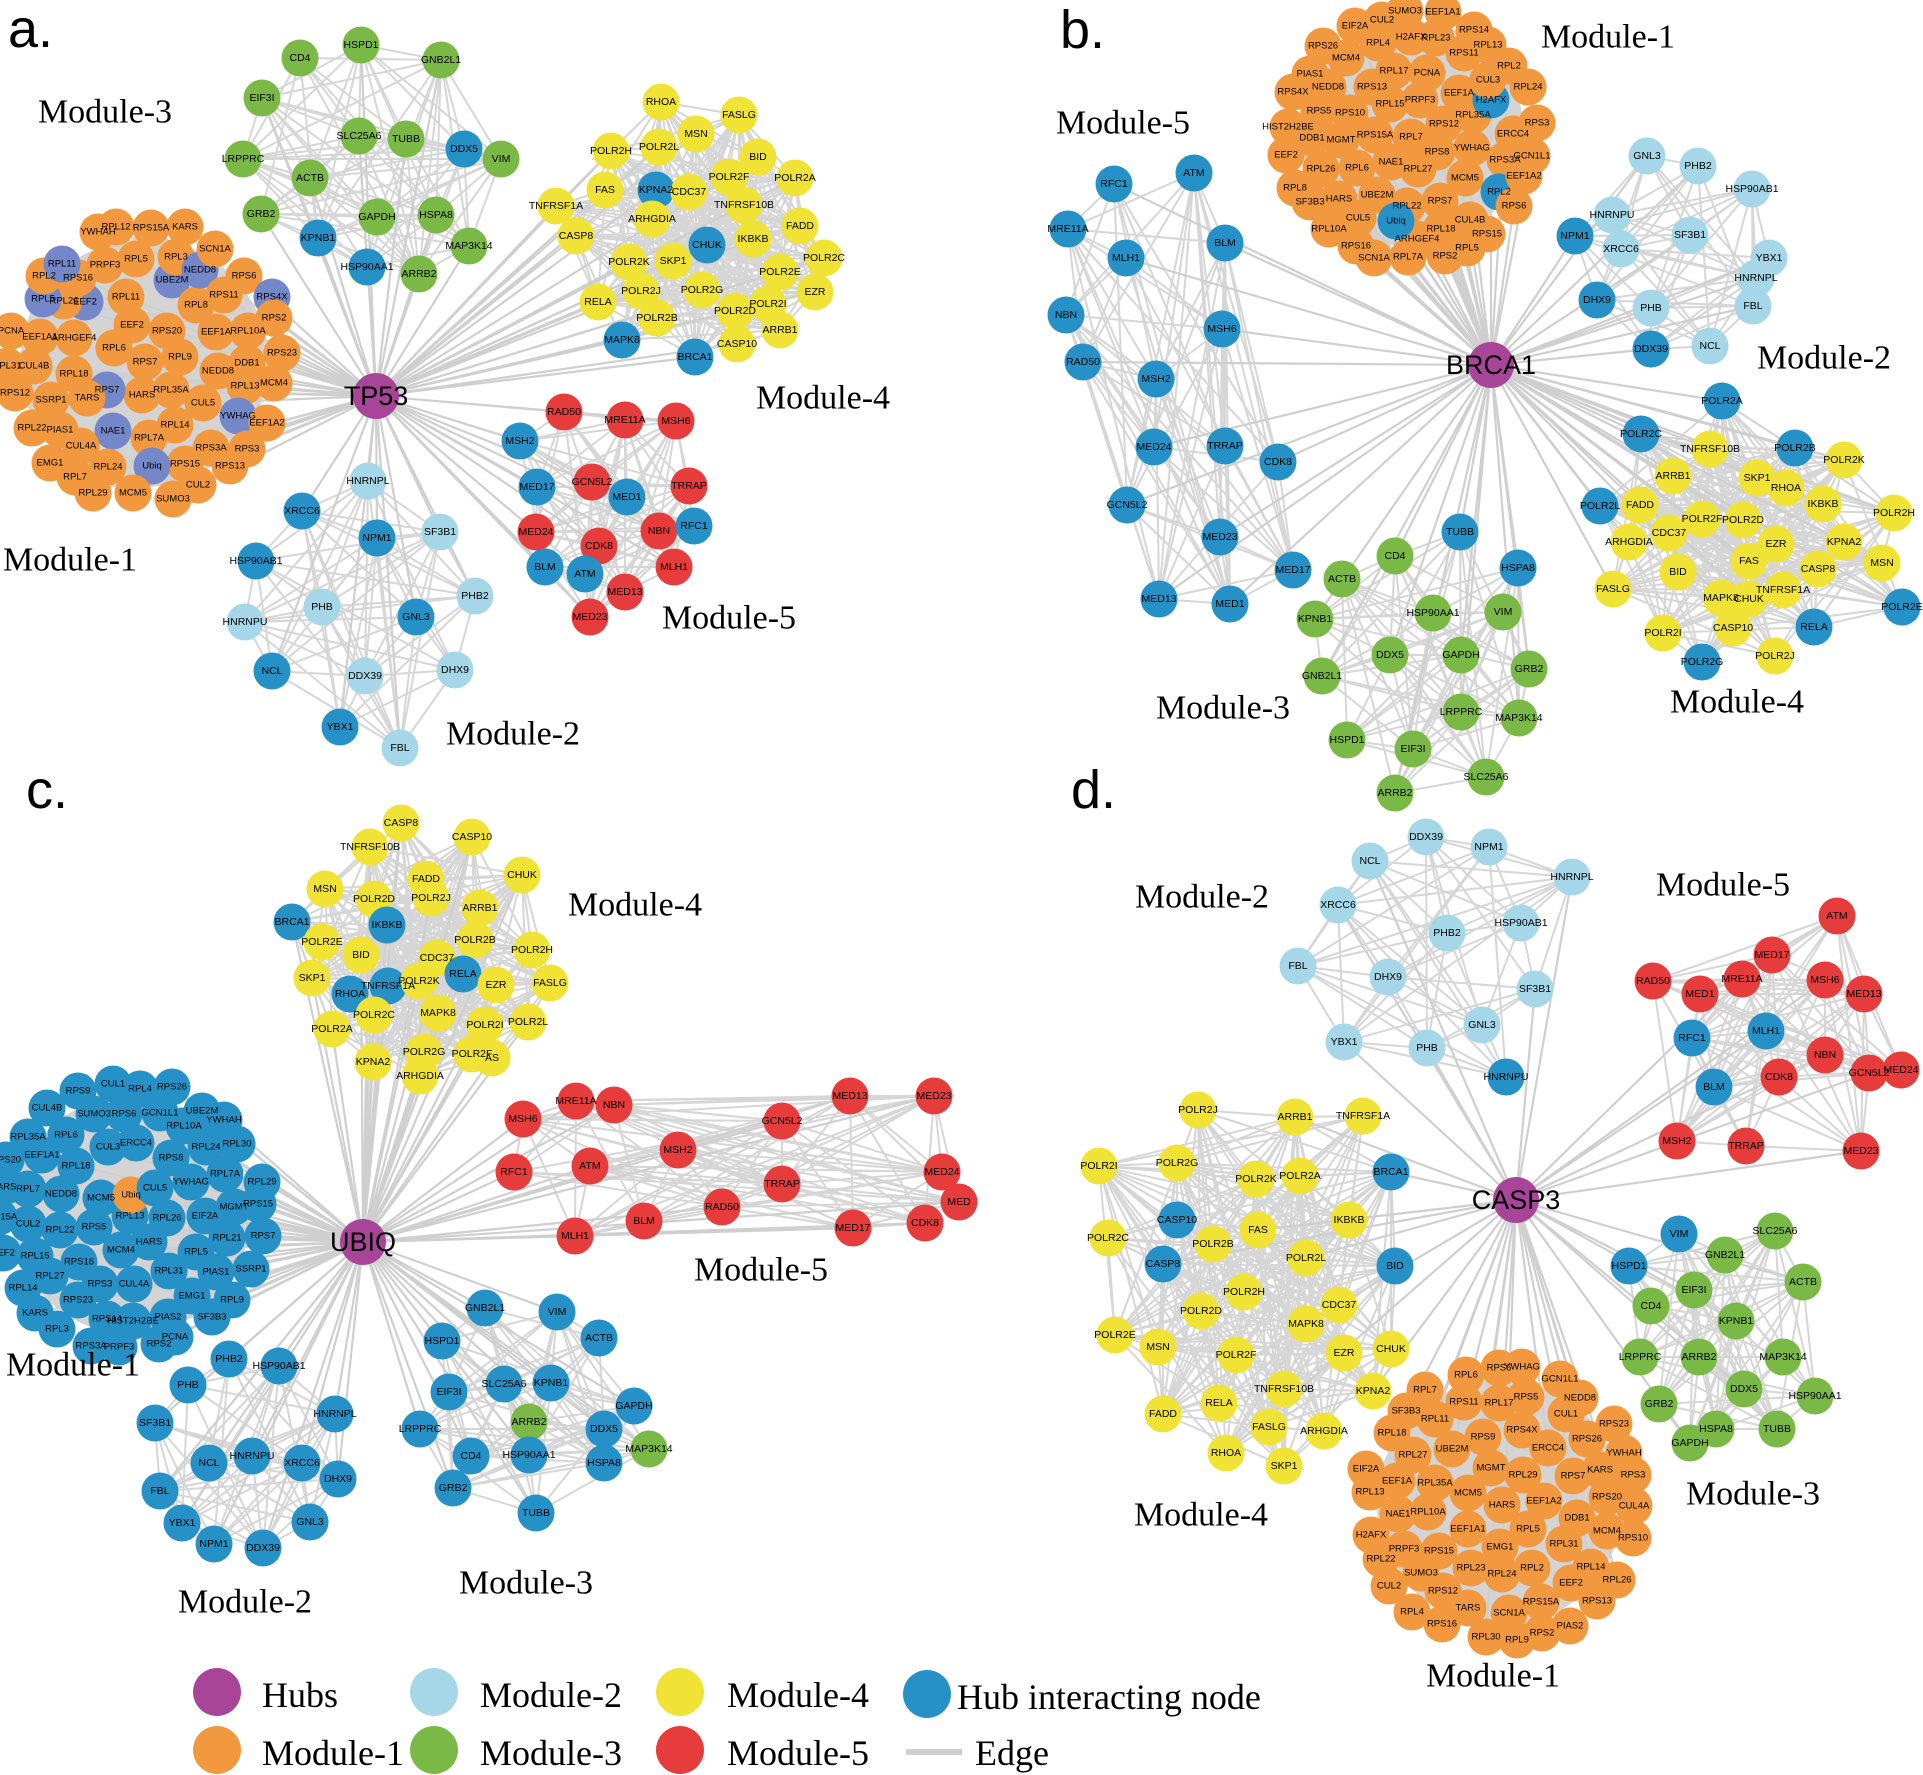 Image resolution: width=1923 pixels, height=1775 pixels. What do you see at coordinates (1488, 80) in the screenshot?
I see `svg-text: CUL3` at bounding box center [1488, 80].